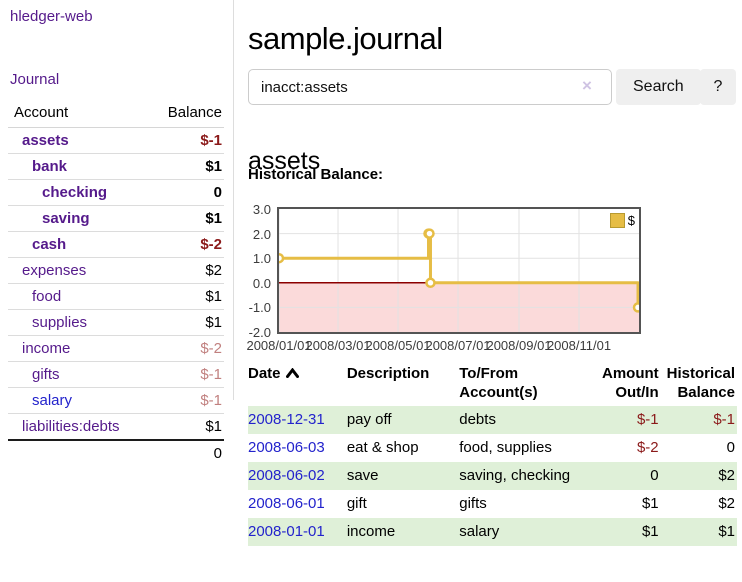 The width and height of the screenshot is (742, 582). I want to click on y-axis-tick-label: 2.0, so click(261, 234).